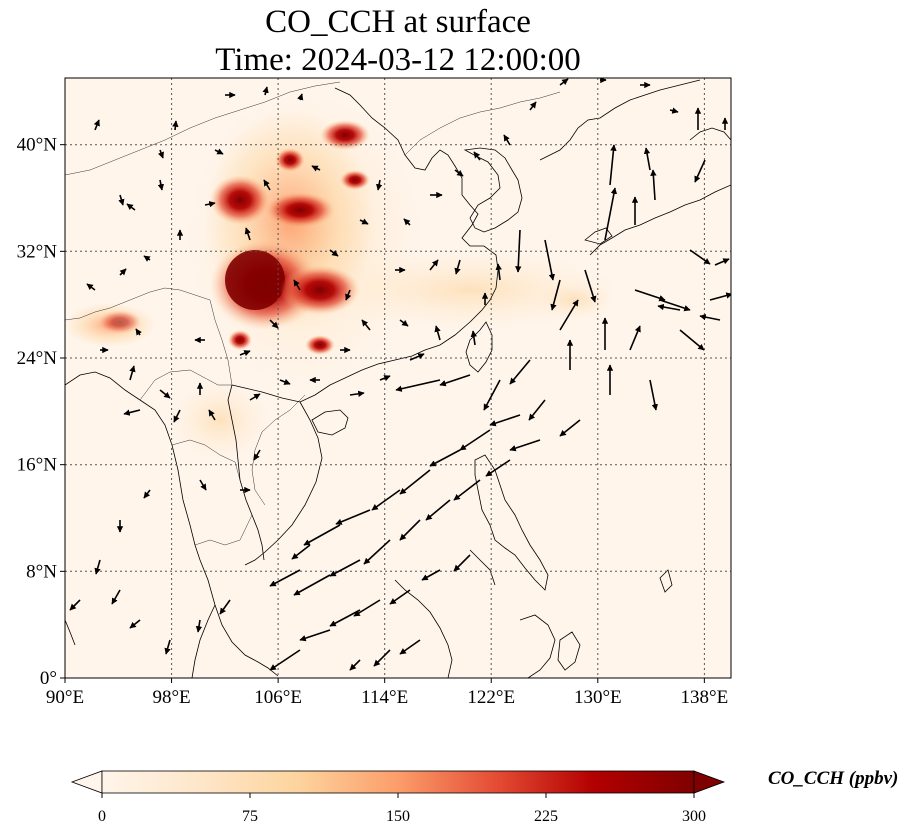  What do you see at coordinates (398, 816) in the screenshot?
I see `colorbar-tick-label: 150` at bounding box center [398, 816].